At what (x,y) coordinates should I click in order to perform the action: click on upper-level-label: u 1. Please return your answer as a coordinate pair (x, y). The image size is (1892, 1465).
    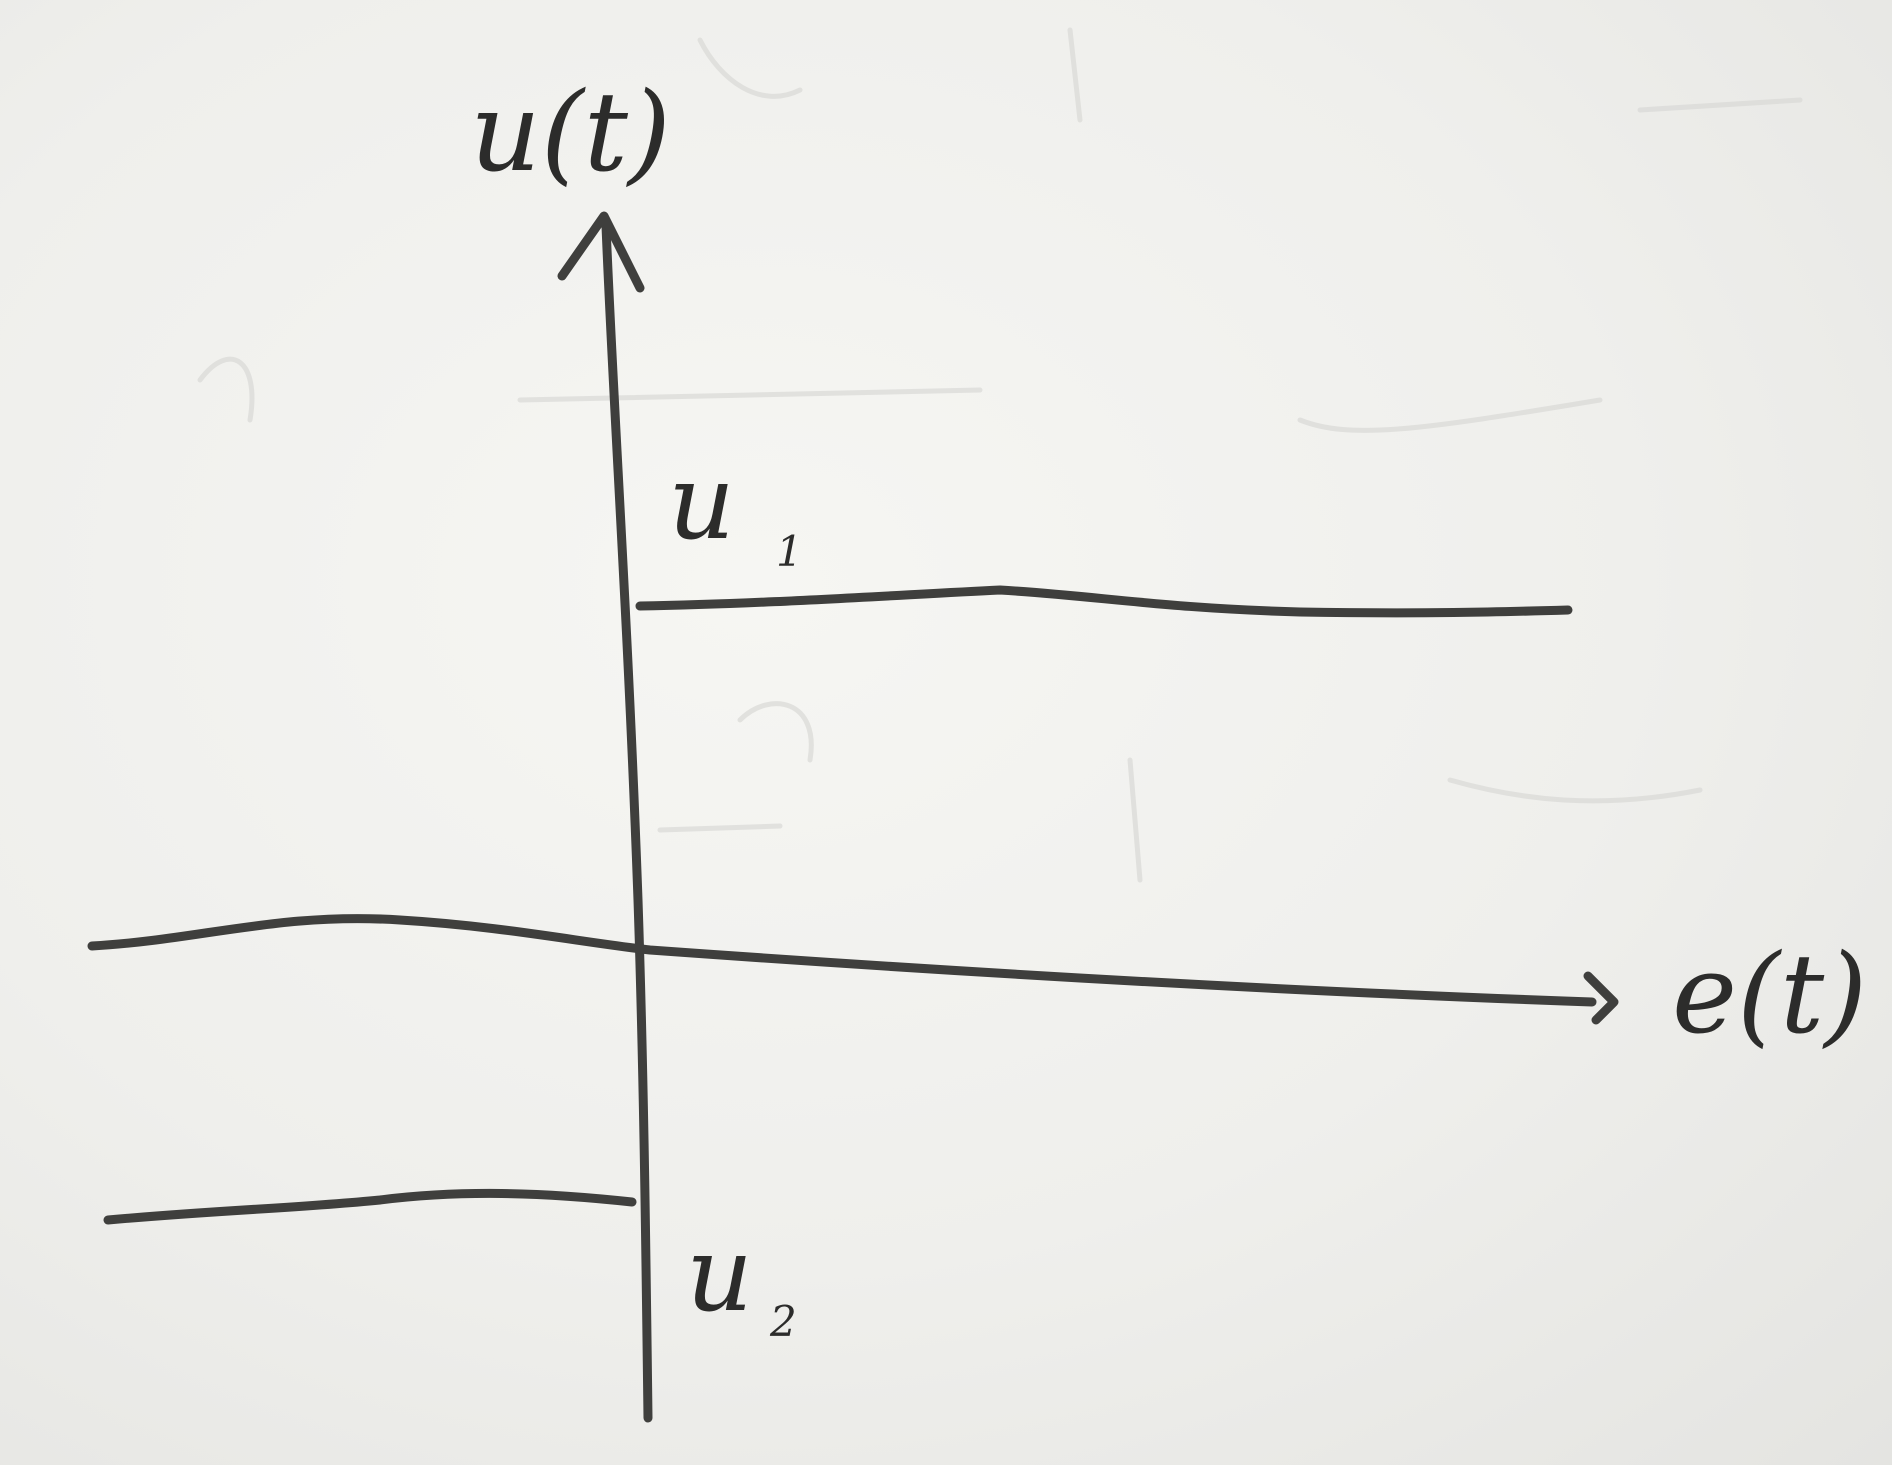
    Looking at the image, I should click on (735, 508).